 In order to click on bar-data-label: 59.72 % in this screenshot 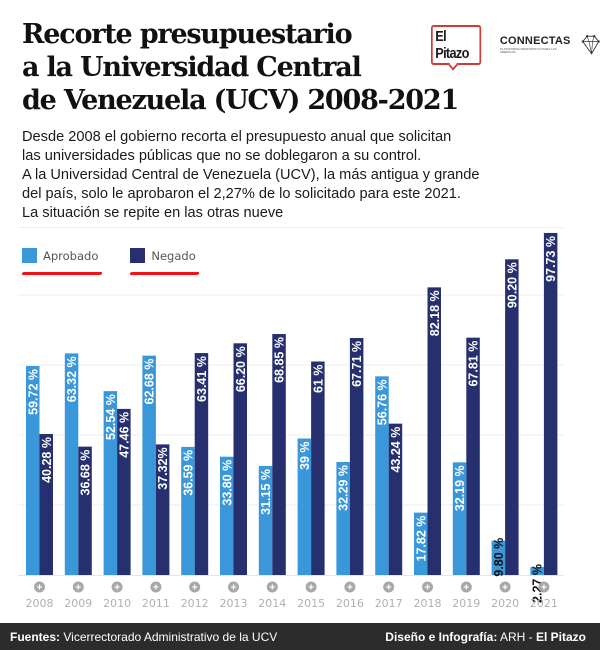, I will do `click(33, 392)`.